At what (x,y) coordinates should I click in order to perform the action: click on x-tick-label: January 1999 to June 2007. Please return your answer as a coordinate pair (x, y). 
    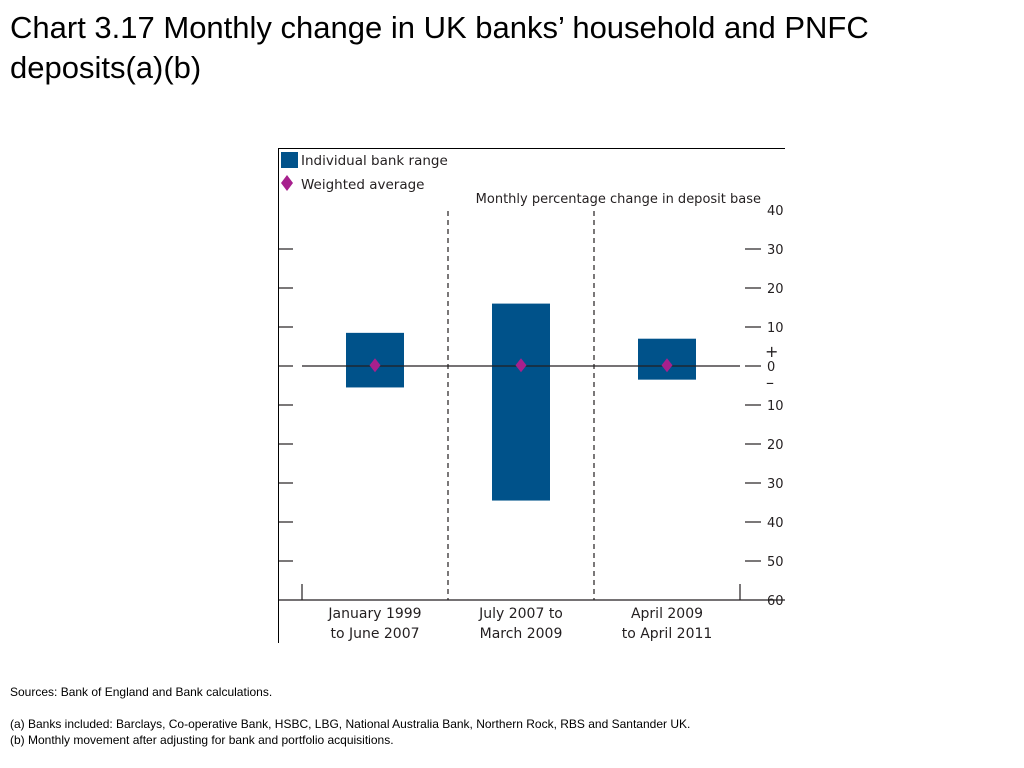
    Looking at the image, I should click on (374, 624).